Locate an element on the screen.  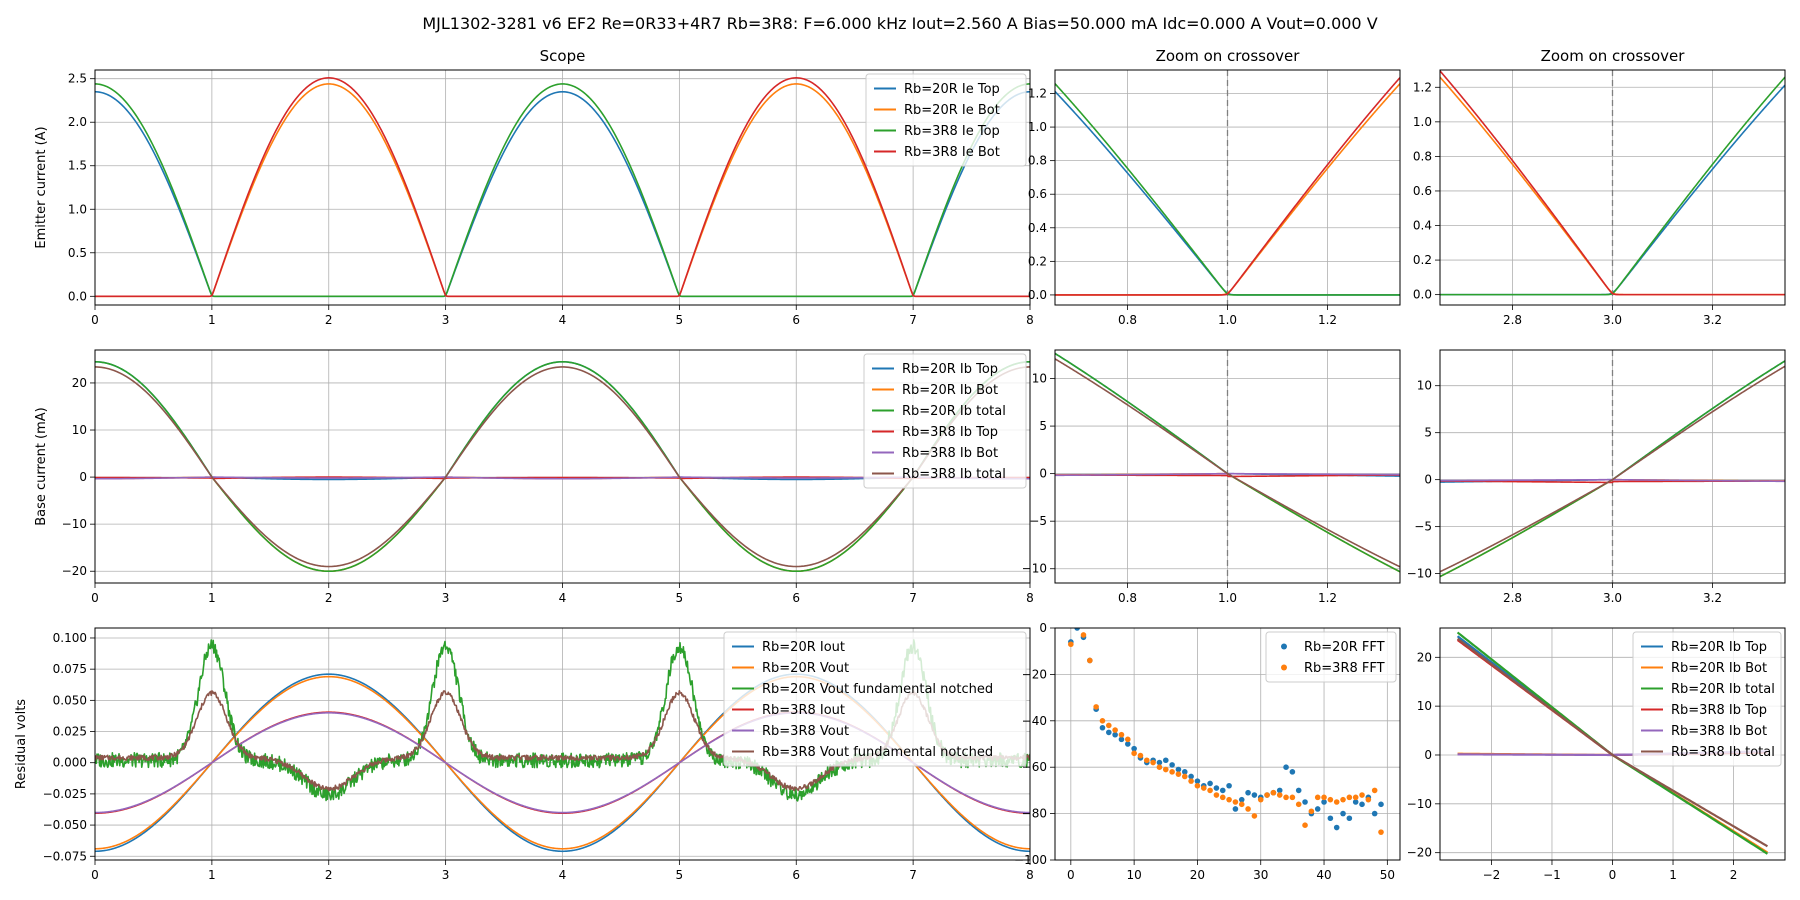
legend-label: Rb=3R8 FFT is located at coordinates (1344, 668).